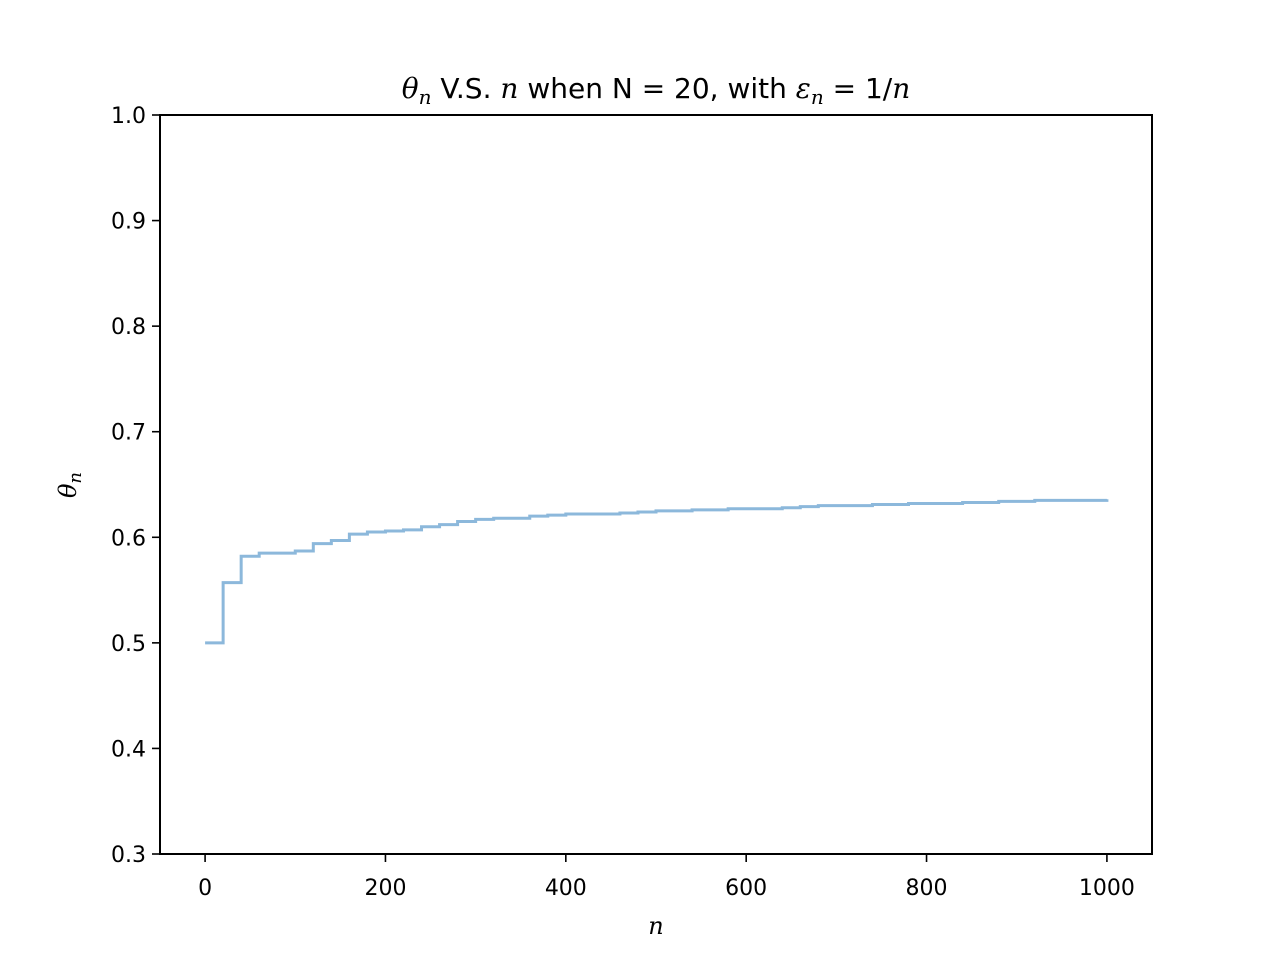 Image resolution: width=1280 pixels, height=960 pixels. Describe the element at coordinates (68, 490) in the screenshot. I see `y-axis-label-main: θ` at that location.